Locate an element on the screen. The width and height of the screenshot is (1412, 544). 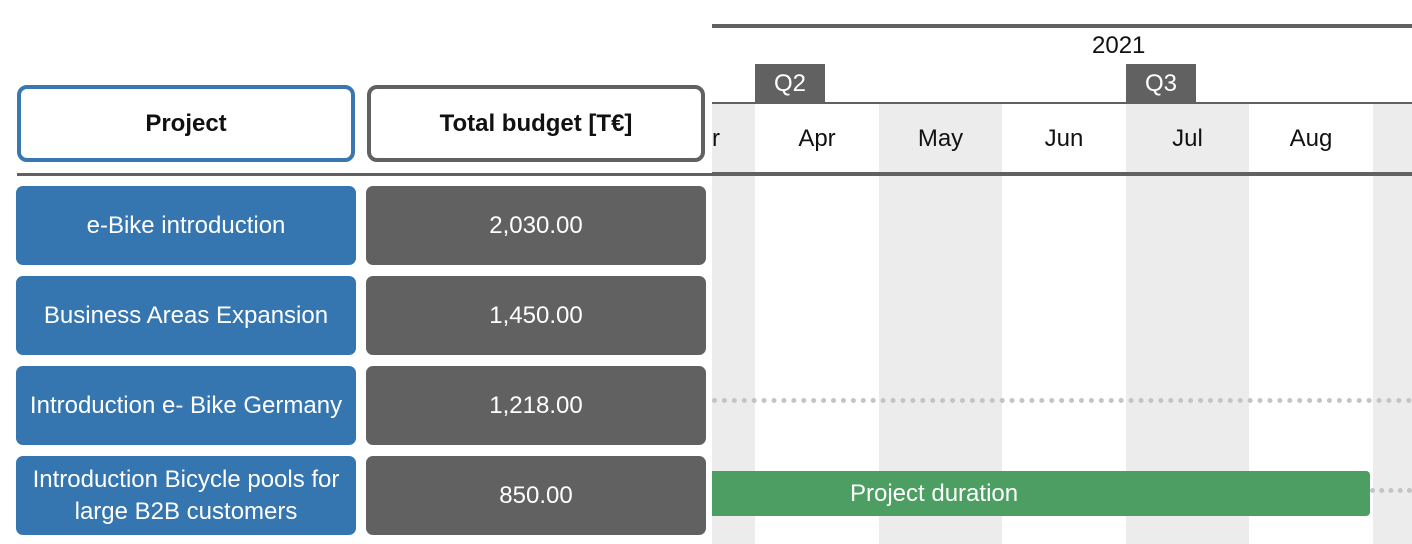
quarter-label: Q3 is located at coordinates (1161, 84).